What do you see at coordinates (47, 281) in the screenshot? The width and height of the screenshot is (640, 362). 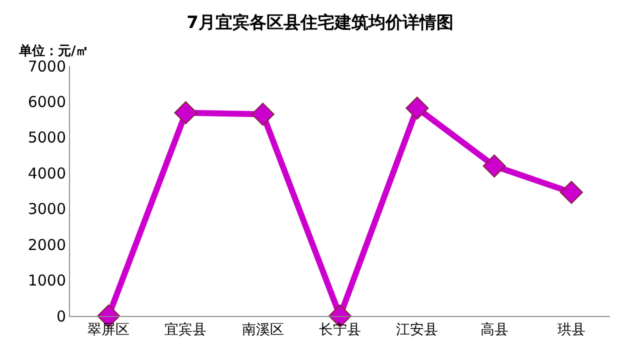 I see `y-tick-label: 1000` at bounding box center [47, 281].